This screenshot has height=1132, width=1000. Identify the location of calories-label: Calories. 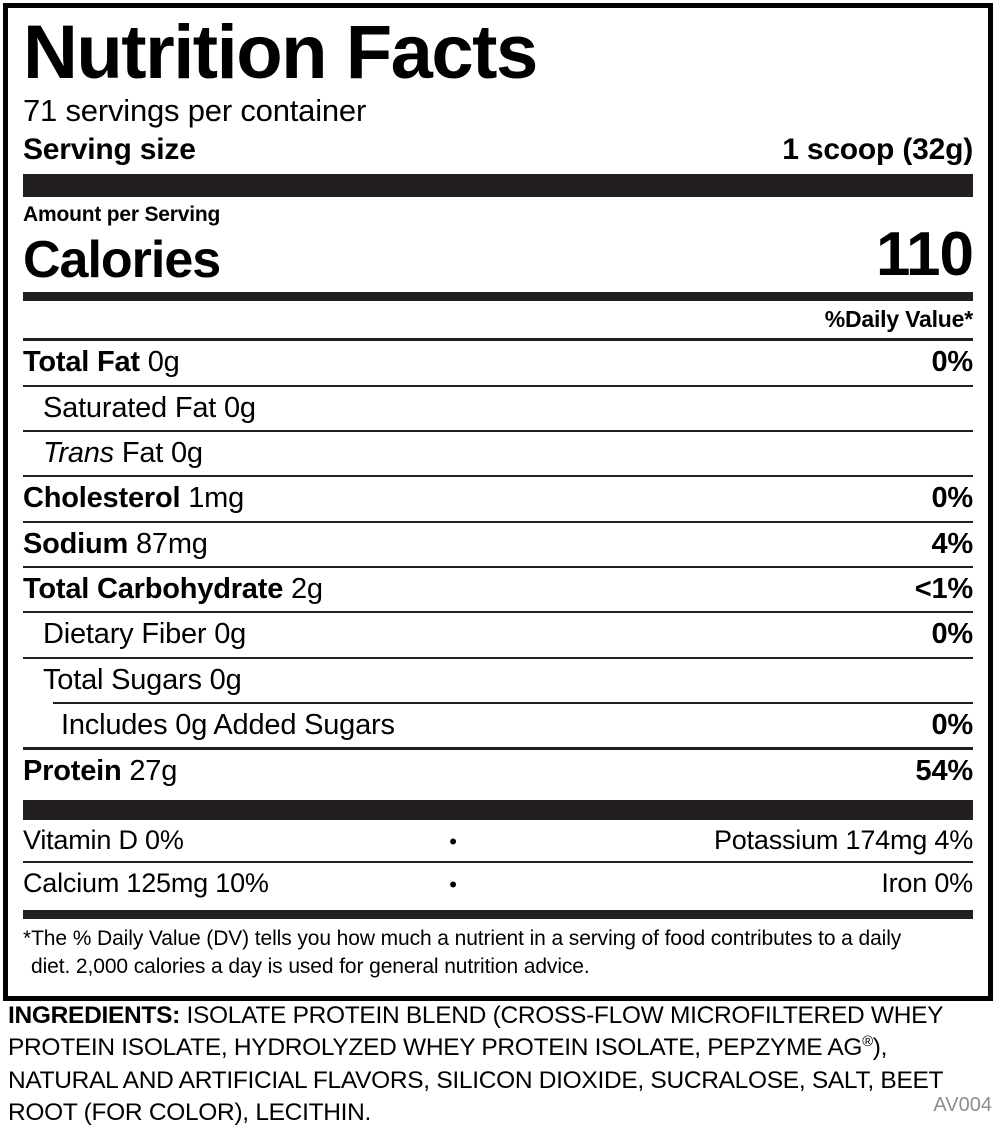
(122, 260).